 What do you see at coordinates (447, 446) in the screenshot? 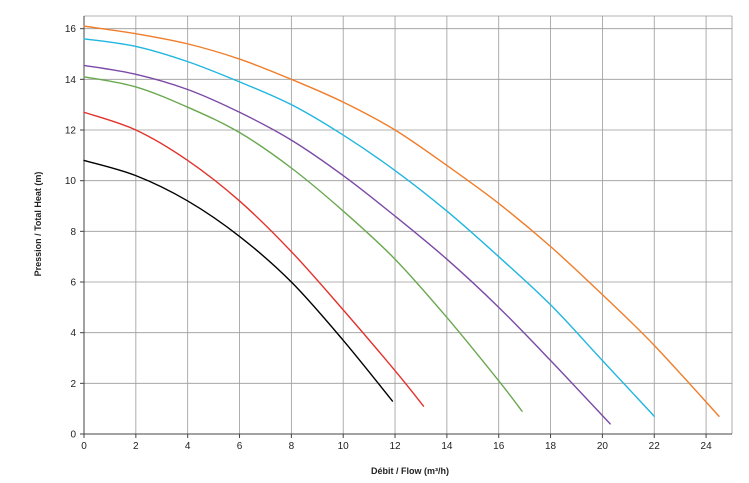
I see `x-tick-label-7: 14` at bounding box center [447, 446].